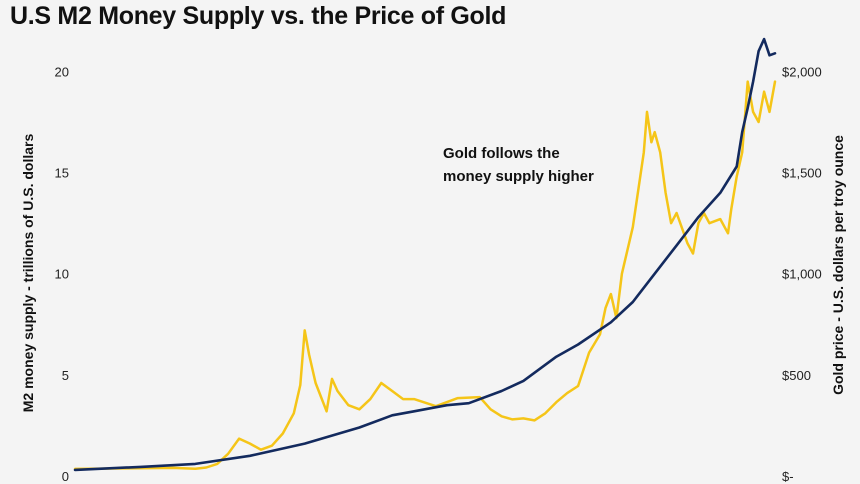  Describe the element at coordinates (62, 71) in the screenshot. I see `left-tick-label: 20` at that location.